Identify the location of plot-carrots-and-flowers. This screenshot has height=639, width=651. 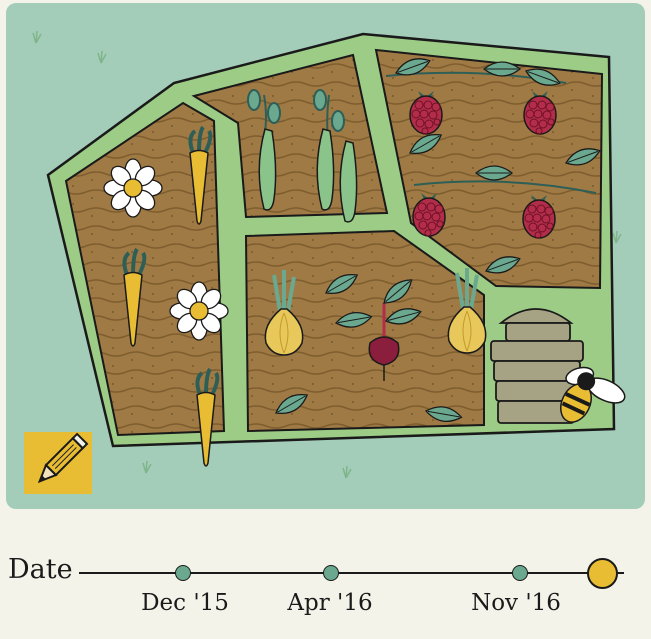
(146, 284).